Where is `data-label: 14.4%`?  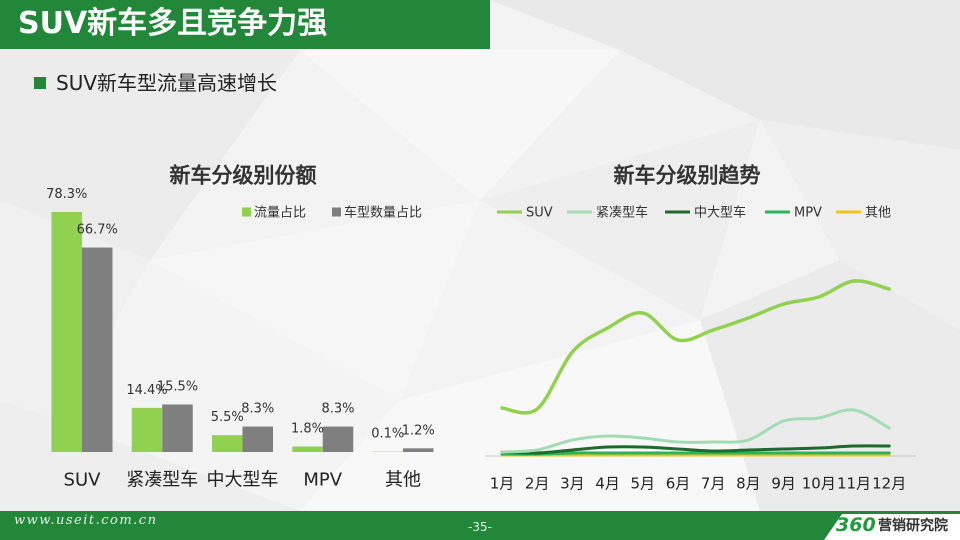 data-label: 14.4% is located at coordinates (146, 390).